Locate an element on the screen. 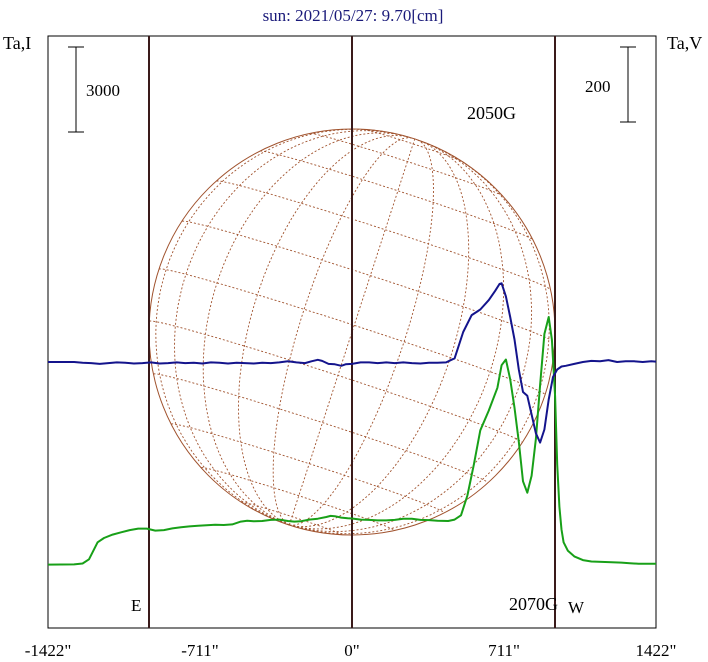 The image size is (708, 662). x-tick-label: -711" is located at coordinates (199, 650).